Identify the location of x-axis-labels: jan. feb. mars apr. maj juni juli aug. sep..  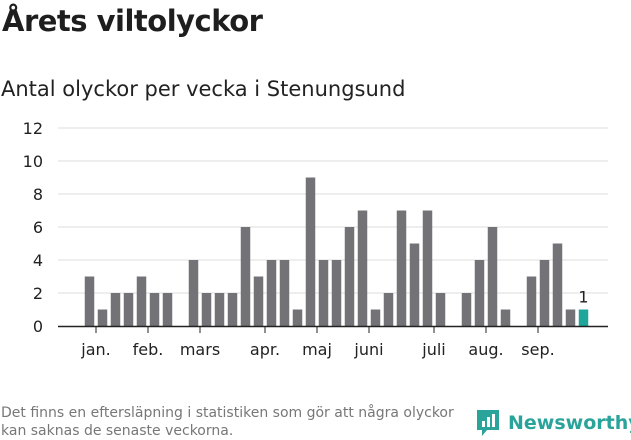
(317, 349).